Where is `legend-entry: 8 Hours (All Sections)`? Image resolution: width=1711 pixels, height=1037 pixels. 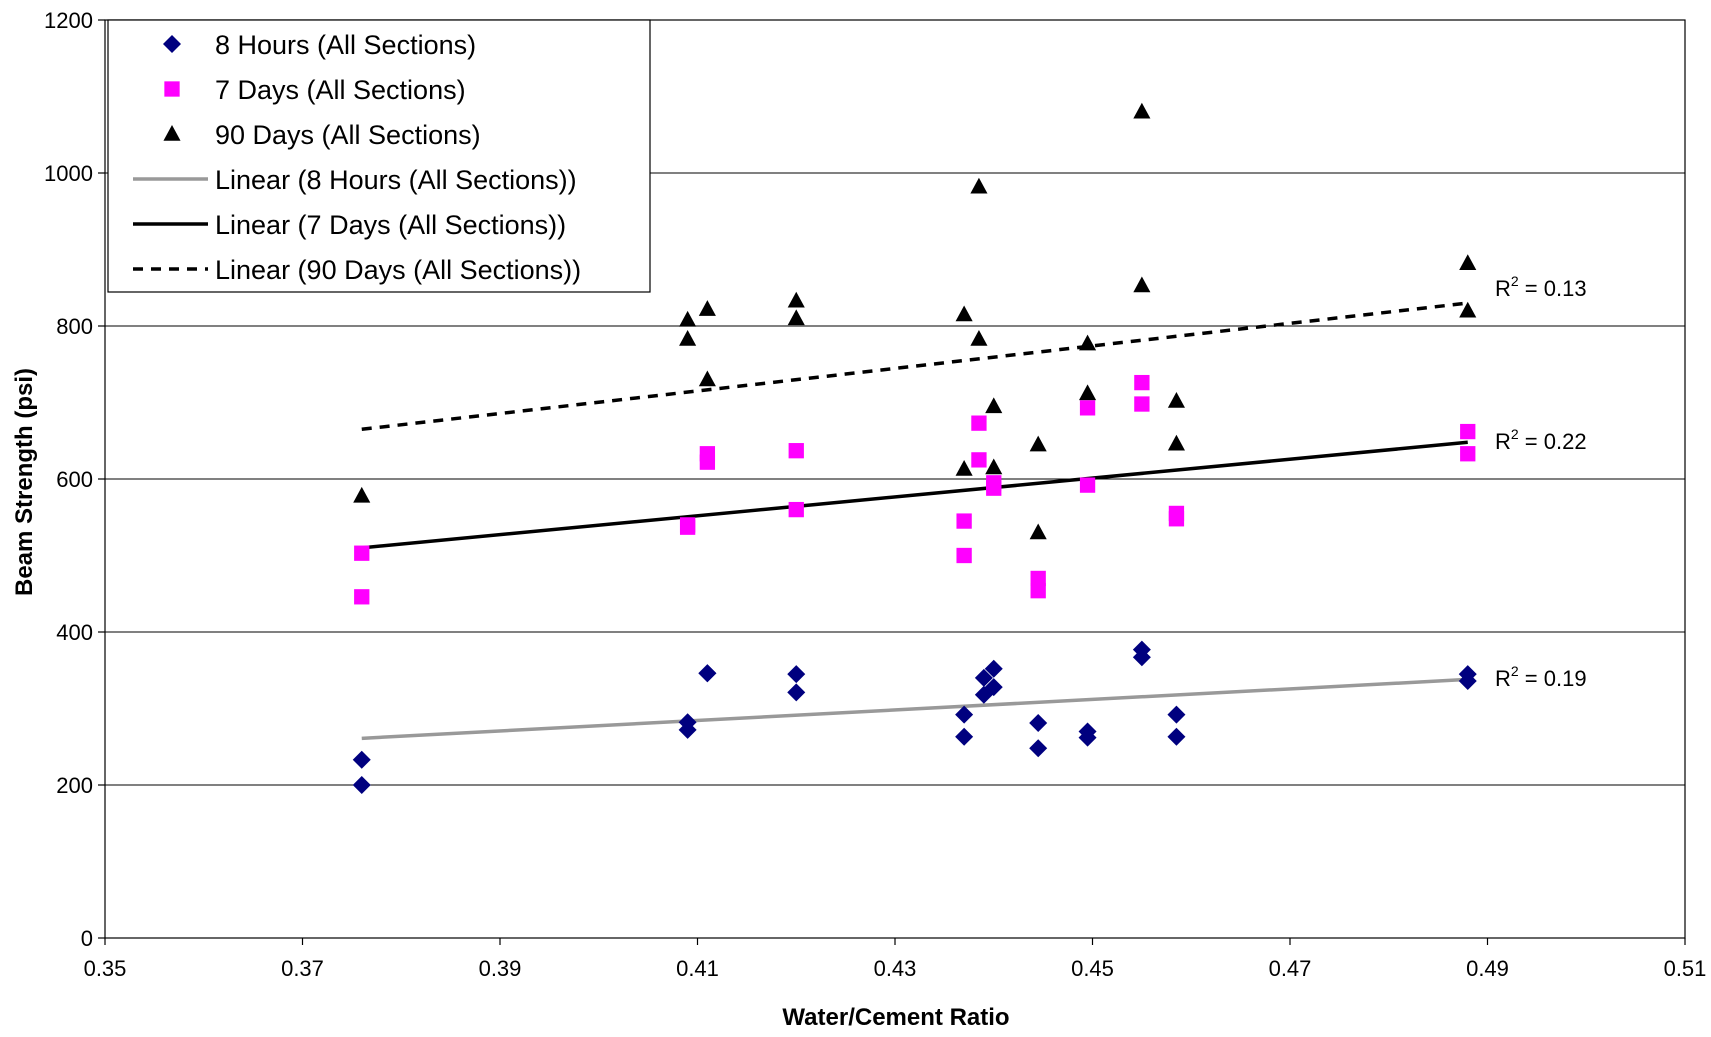
legend-entry: 8 Hours (All Sections) is located at coordinates (345, 45).